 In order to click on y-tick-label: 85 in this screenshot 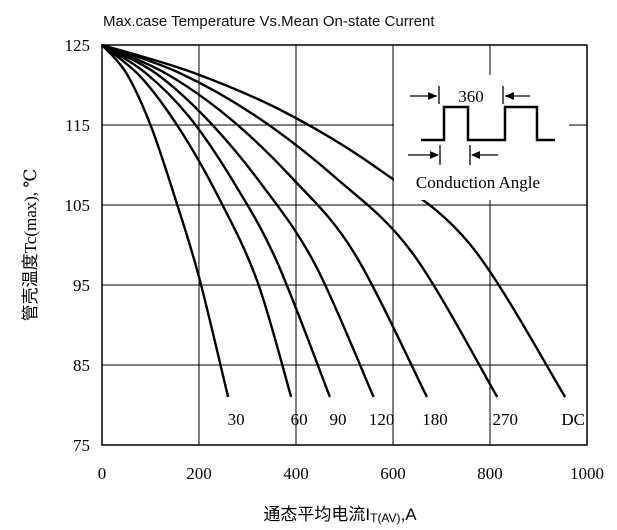, I will do `click(81, 365)`.